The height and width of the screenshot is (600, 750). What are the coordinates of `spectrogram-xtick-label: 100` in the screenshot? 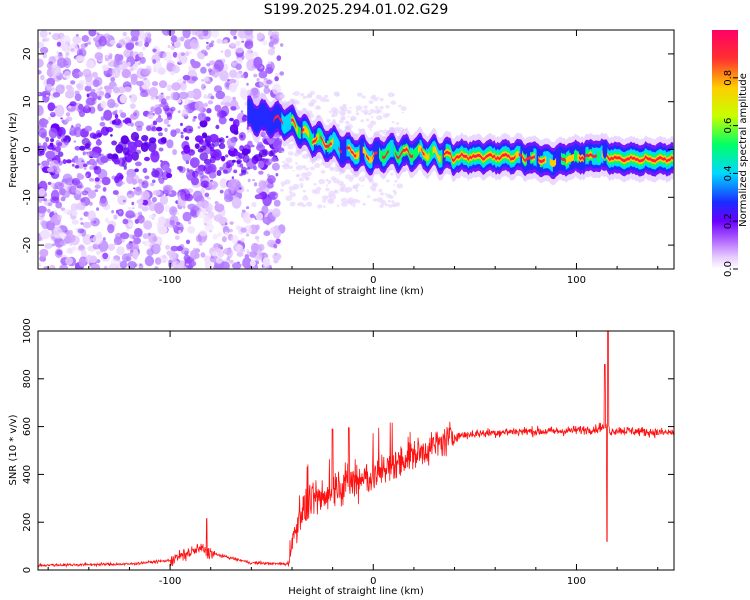 It's located at (576, 280).